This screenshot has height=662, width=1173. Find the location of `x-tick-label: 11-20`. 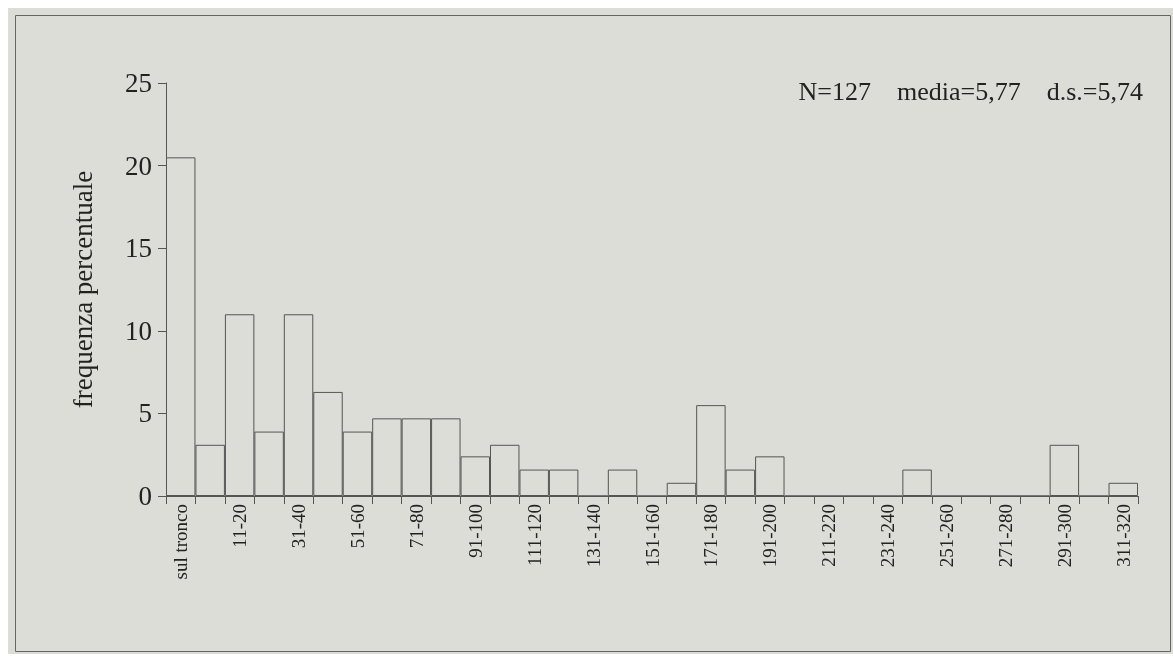

x-tick-label: 11-20 is located at coordinates (240, 526).